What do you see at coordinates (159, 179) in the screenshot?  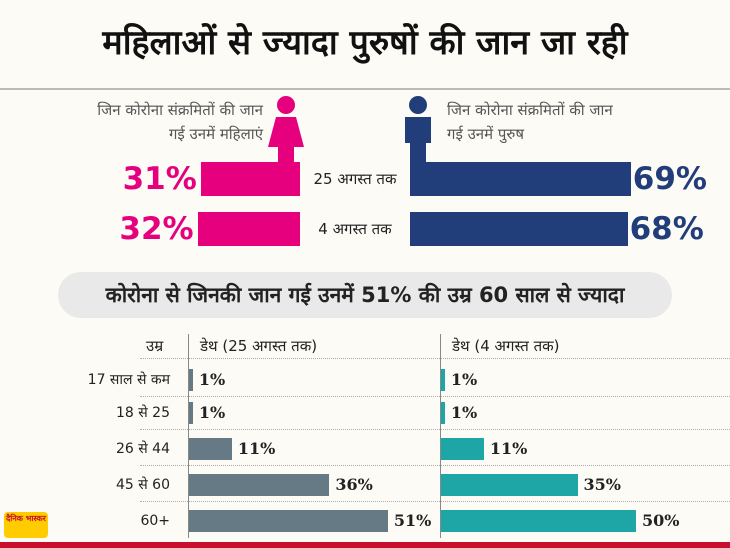 I see `value-label: 31%` at bounding box center [159, 179].